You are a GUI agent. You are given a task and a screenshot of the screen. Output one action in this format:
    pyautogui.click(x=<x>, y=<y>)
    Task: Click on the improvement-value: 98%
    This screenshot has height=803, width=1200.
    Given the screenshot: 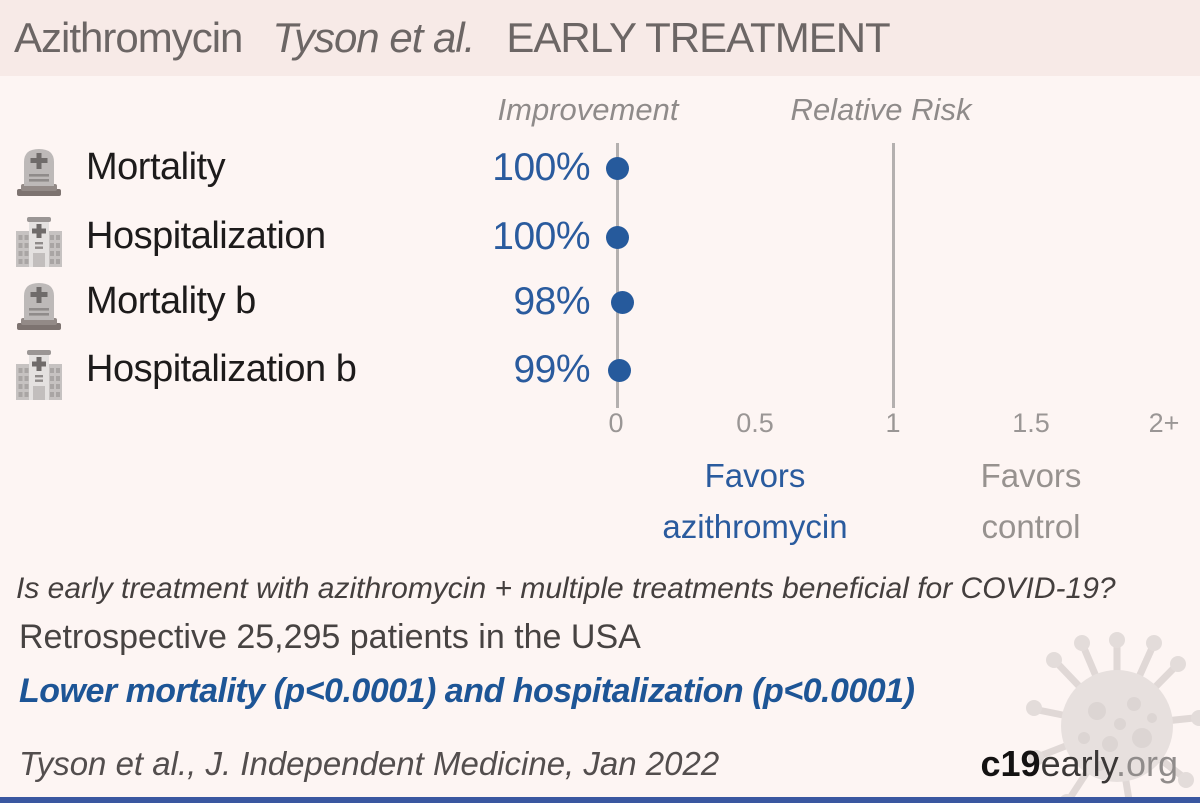 What is the action you would take?
    pyautogui.click(x=551, y=301)
    